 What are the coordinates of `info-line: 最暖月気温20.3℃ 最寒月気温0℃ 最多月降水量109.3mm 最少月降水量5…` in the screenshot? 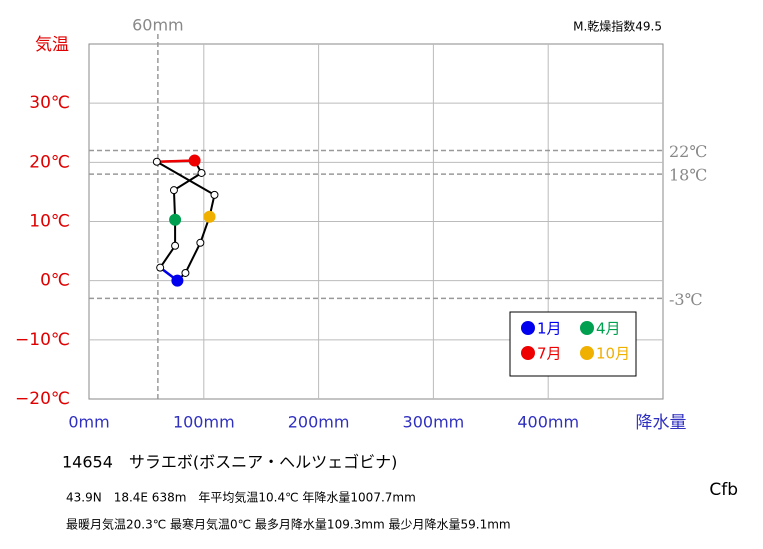 It's located at (288, 524).